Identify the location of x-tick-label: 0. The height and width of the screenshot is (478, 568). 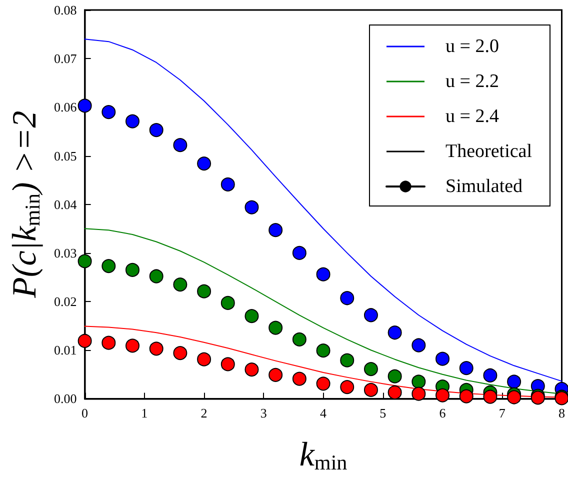
(85, 413).